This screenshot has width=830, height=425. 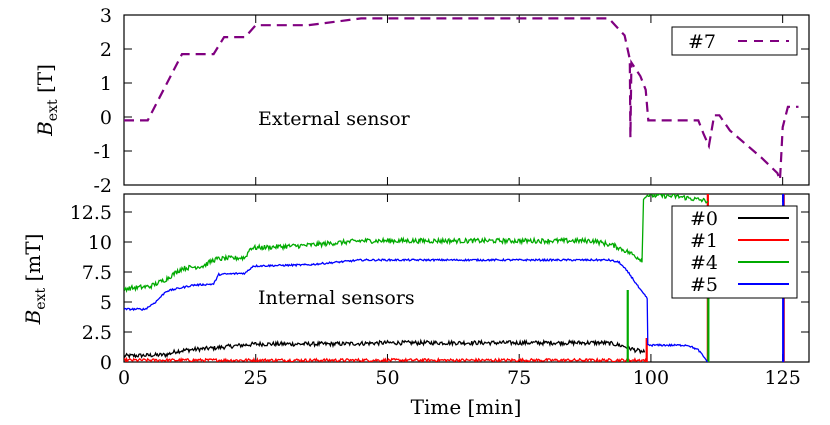 I want to click on bottom-ylabel-unit: [mT], so click(x=33, y=261).